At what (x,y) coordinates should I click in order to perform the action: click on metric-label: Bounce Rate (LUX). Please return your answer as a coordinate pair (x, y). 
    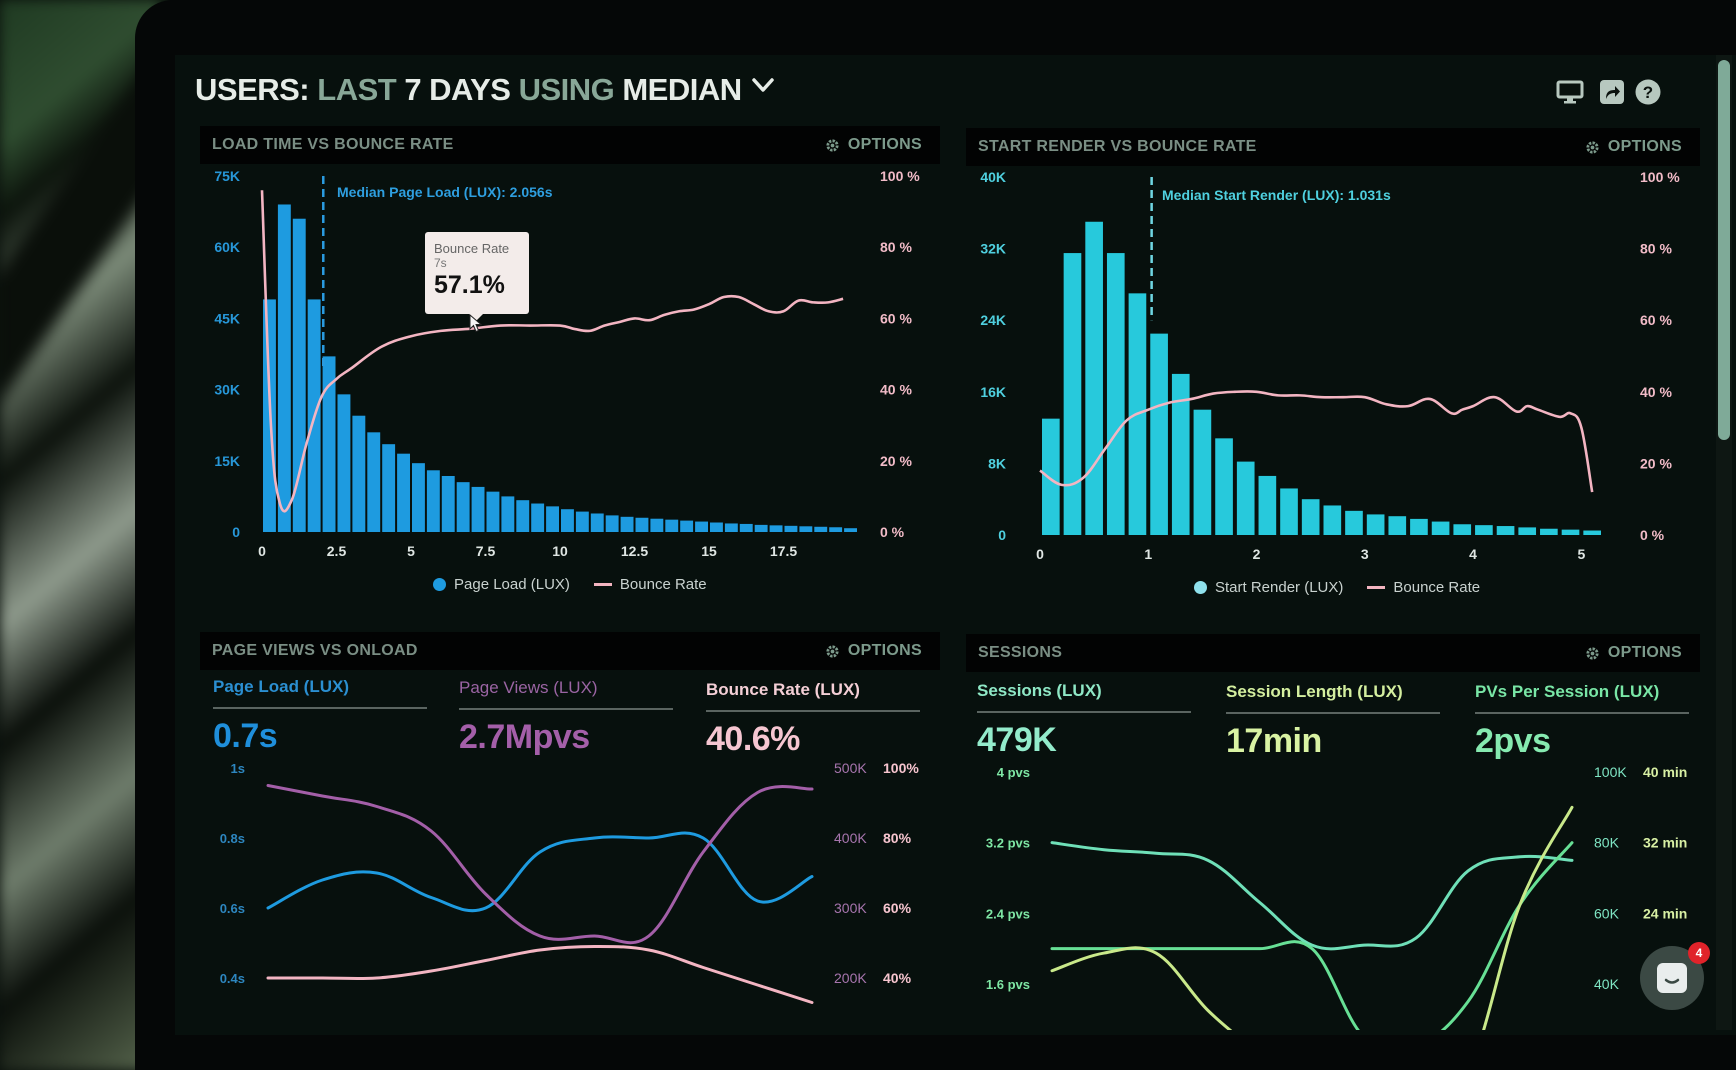
    Looking at the image, I should click on (813, 696).